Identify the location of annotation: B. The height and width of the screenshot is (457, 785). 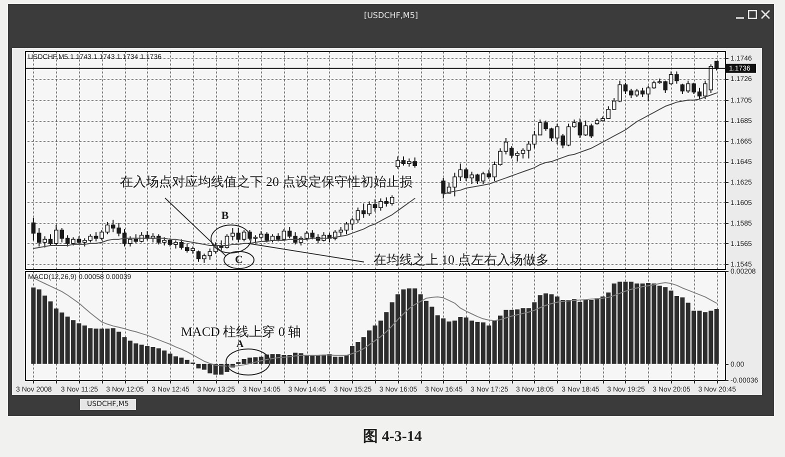
(225, 216).